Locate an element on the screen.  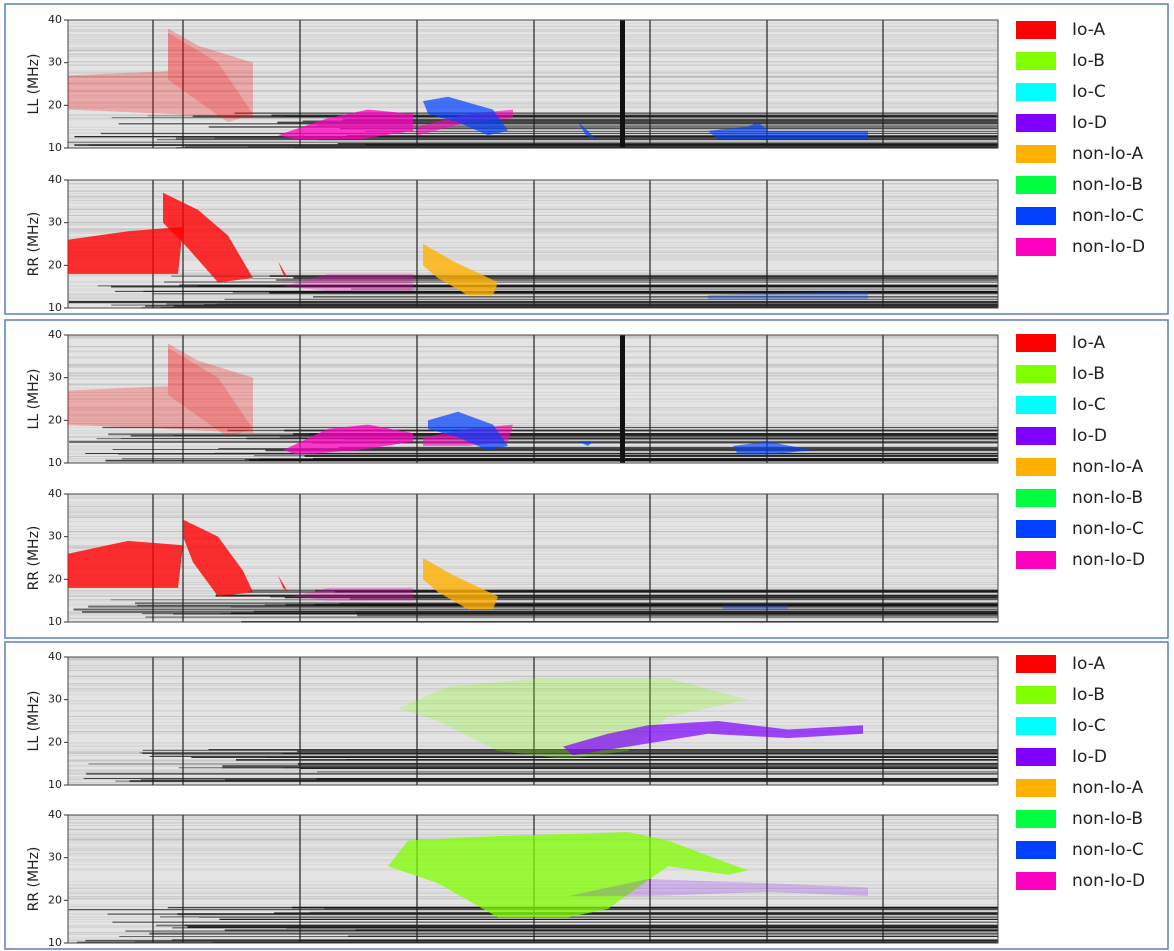
burst is located at coordinates (622, 399).